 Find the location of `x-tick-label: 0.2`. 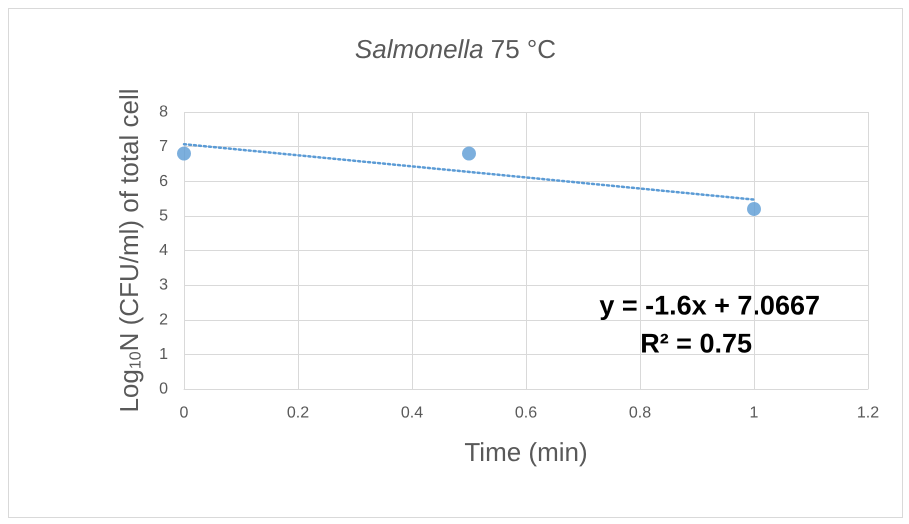

x-tick-label: 0.2 is located at coordinates (298, 413).